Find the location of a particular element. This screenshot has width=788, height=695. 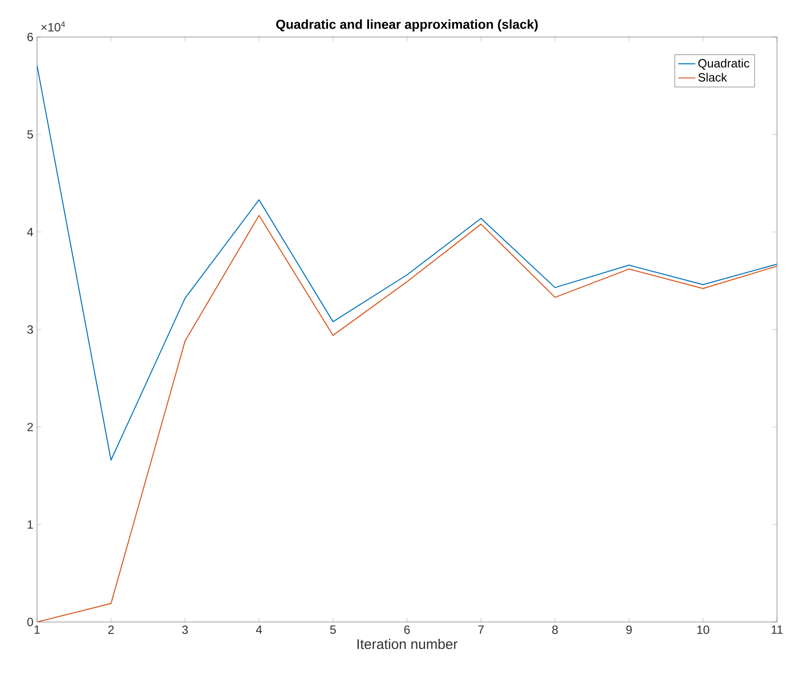

x-tick-label: 4 is located at coordinates (259, 630).